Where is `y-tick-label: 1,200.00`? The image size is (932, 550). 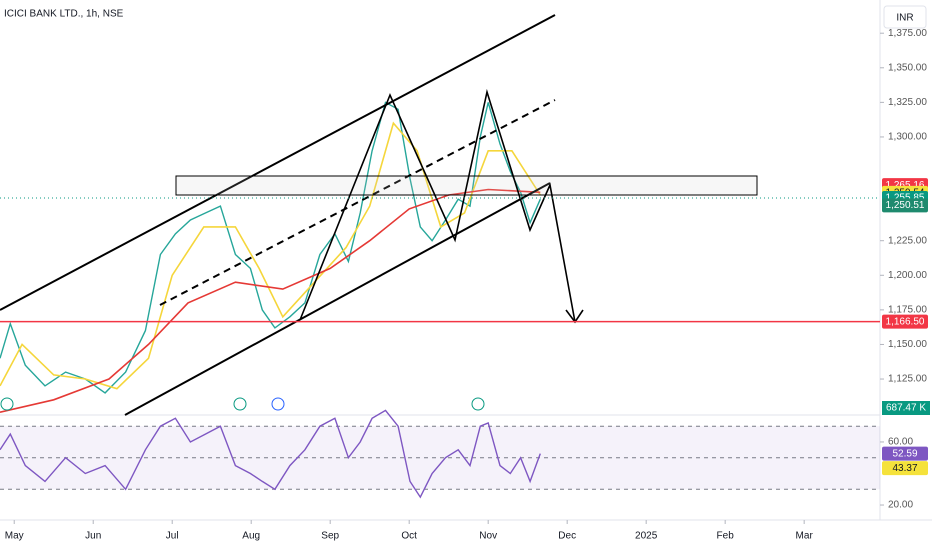
y-tick-label: 1,200.00 is located at coordinates (907, 275).